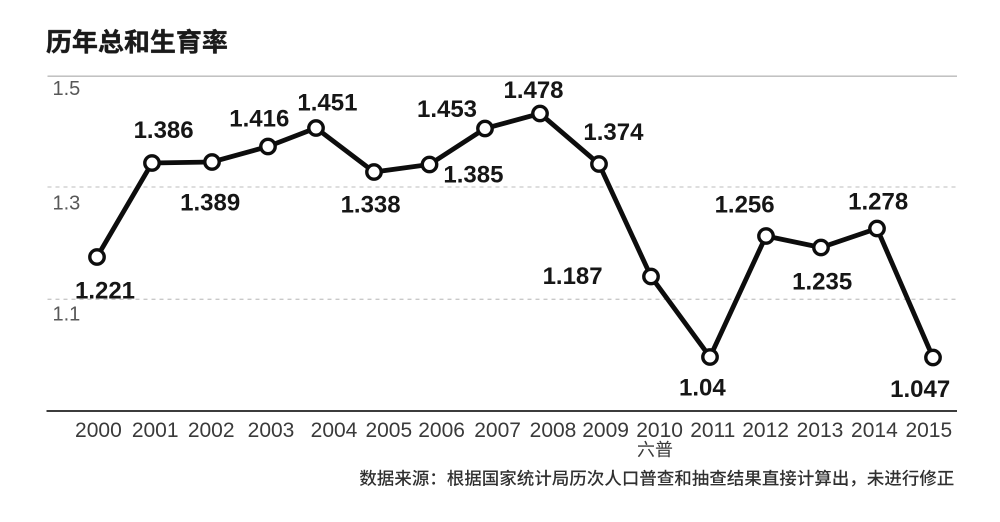  What do you see at coordinates (327, 103) in the screenshot?
I see `svg-text: 1.451` at bounding box center [327, 103].